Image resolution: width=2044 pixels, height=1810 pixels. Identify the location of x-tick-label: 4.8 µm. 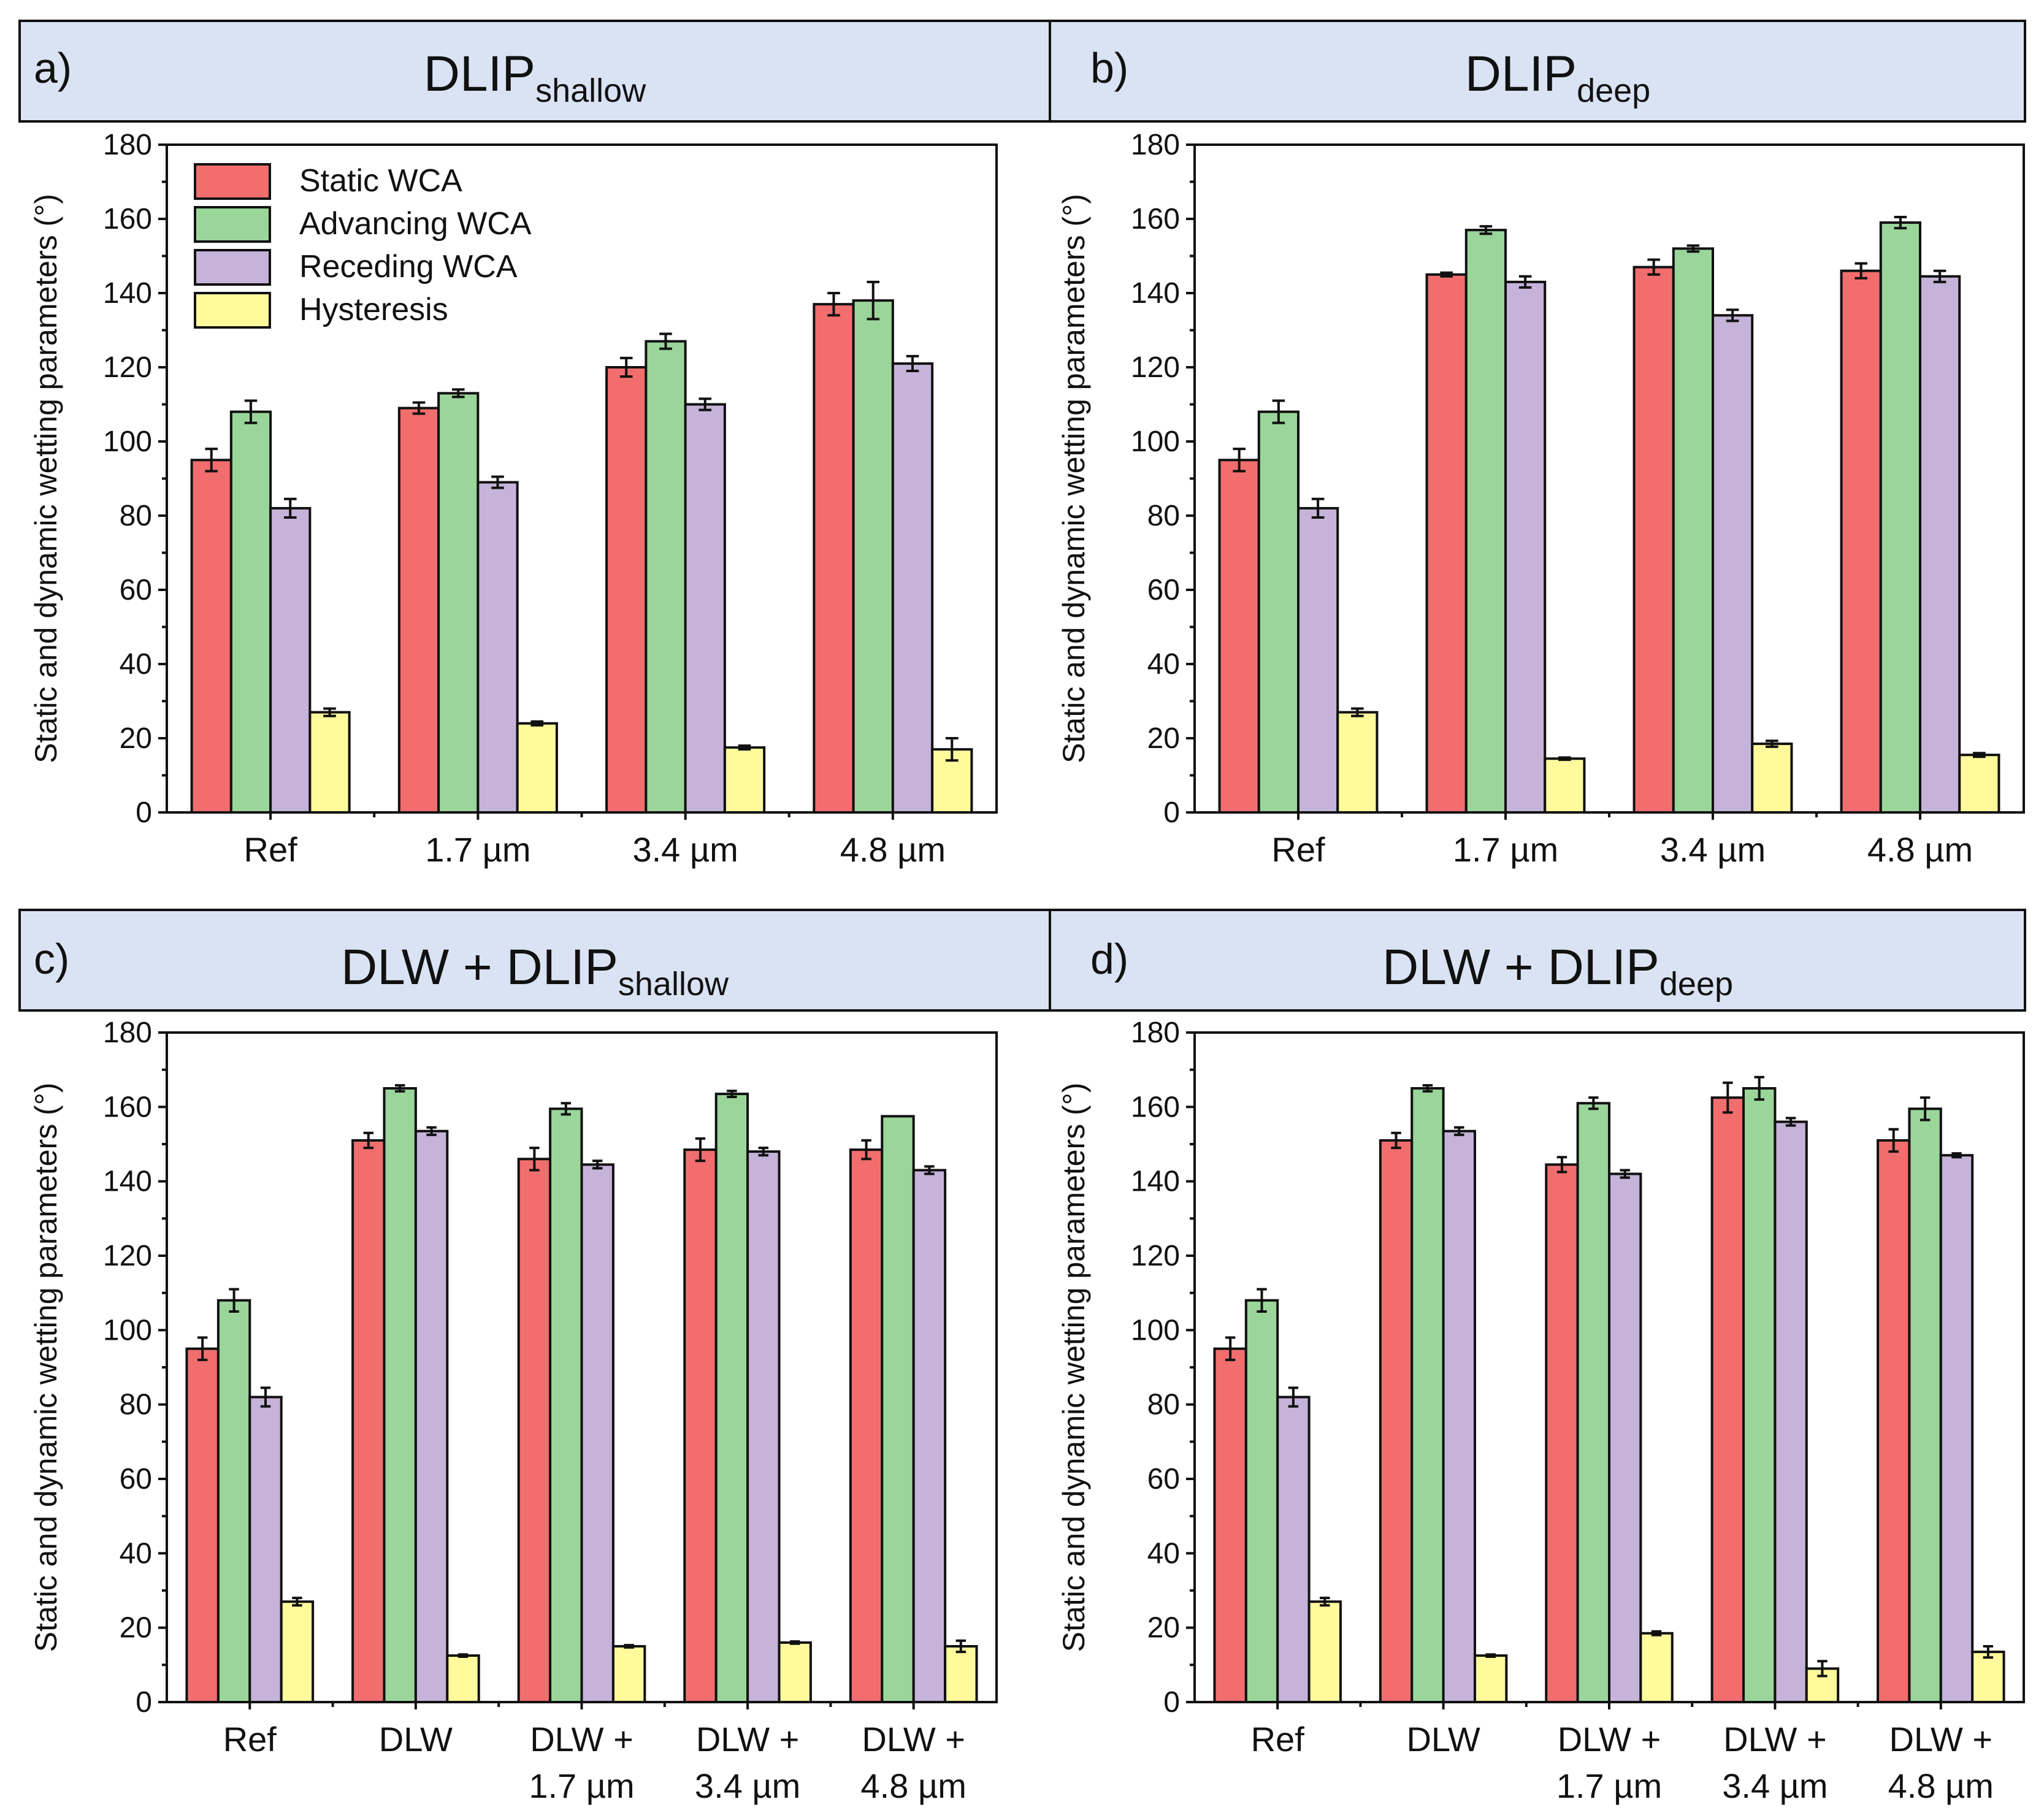
(893, 849).